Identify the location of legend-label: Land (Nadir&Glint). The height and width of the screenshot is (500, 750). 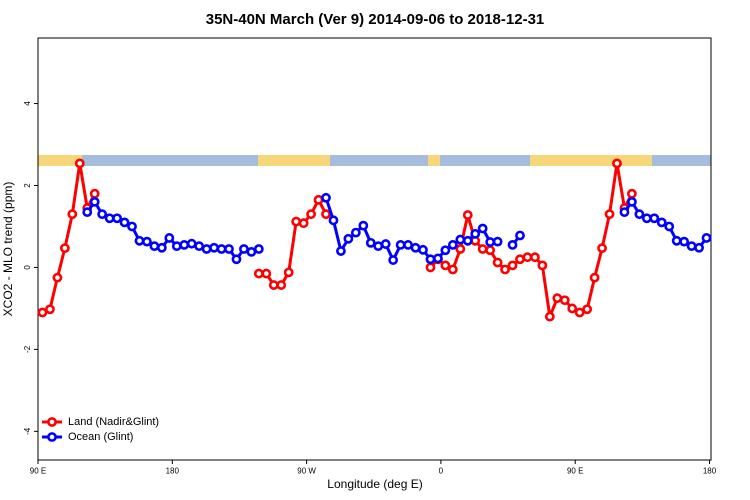
(113, 422).